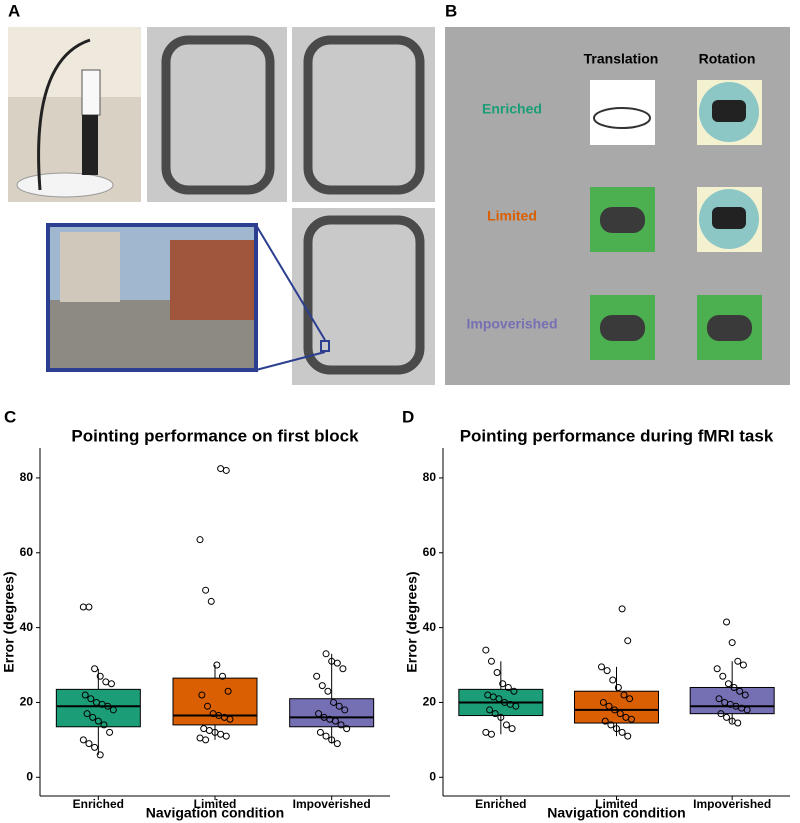 Image resolution: width=800 pixels, height=823 pixels. Describe the element at coordinates (9, 621) in the screenshot. I see `y-axis-label: Error (degrees)` at that location.